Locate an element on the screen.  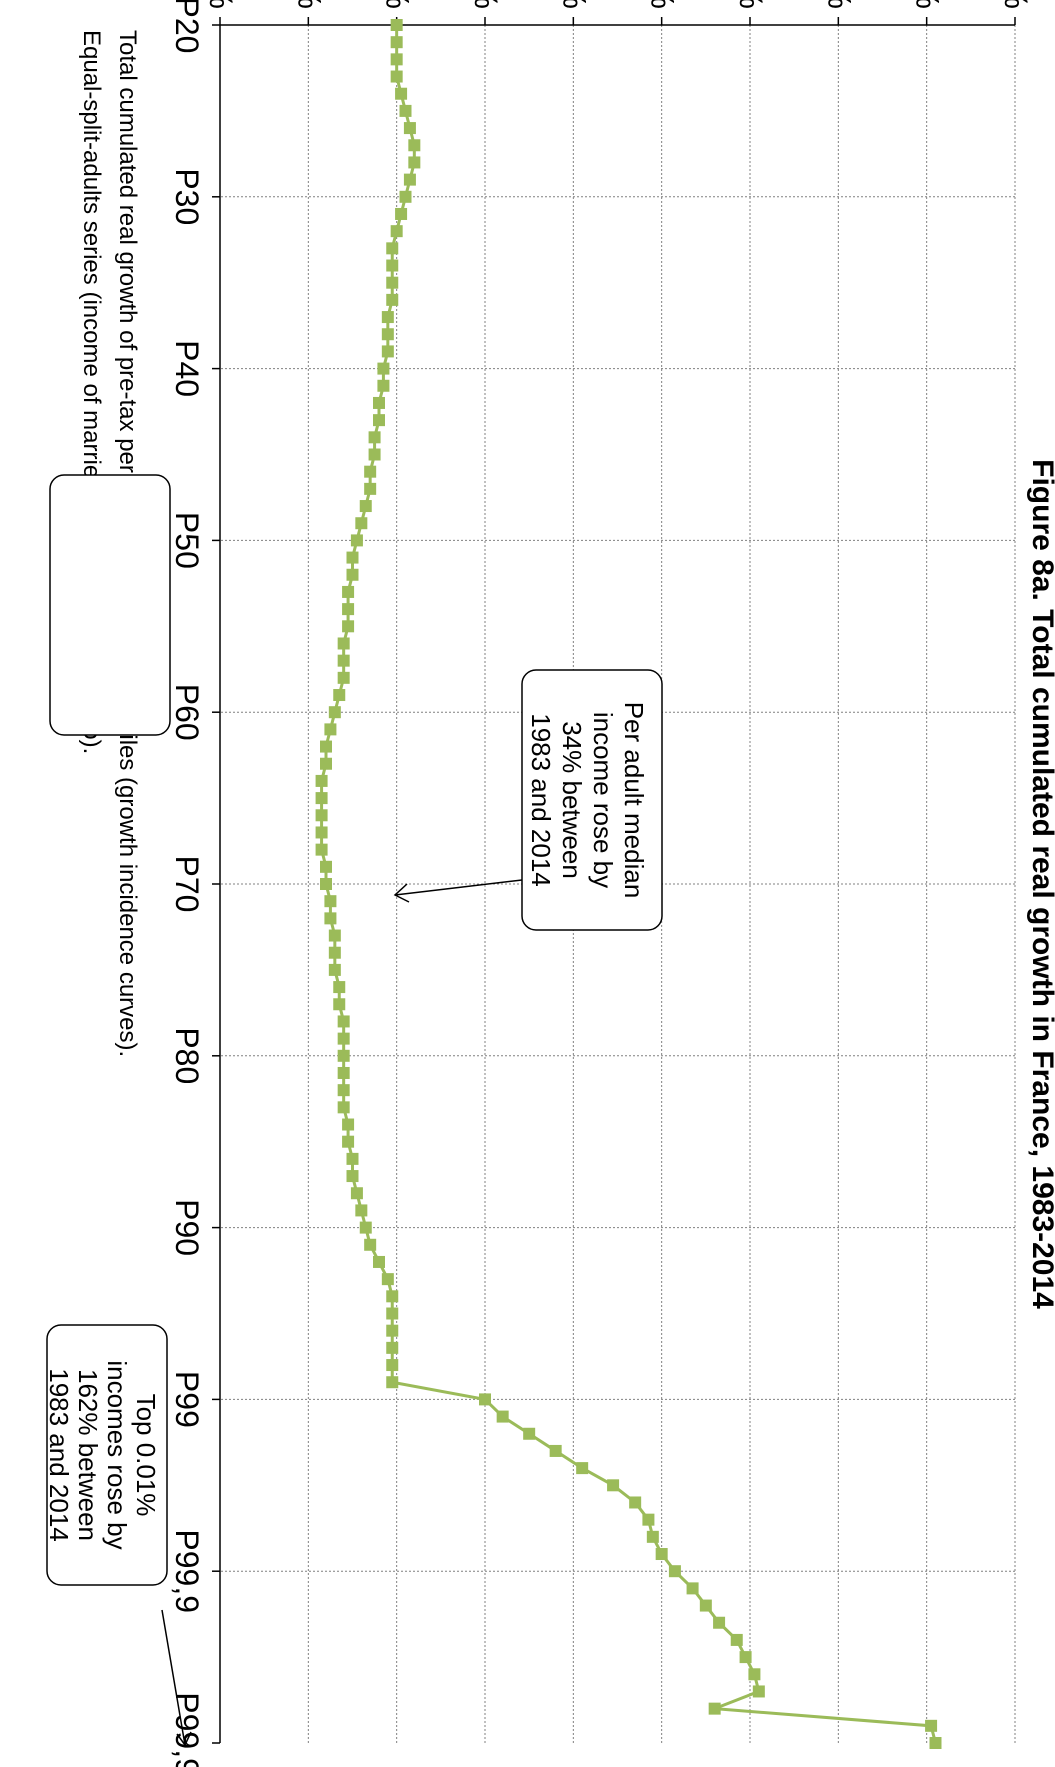
callout-median-text: Per adult median is located at coordinates (634, 800).